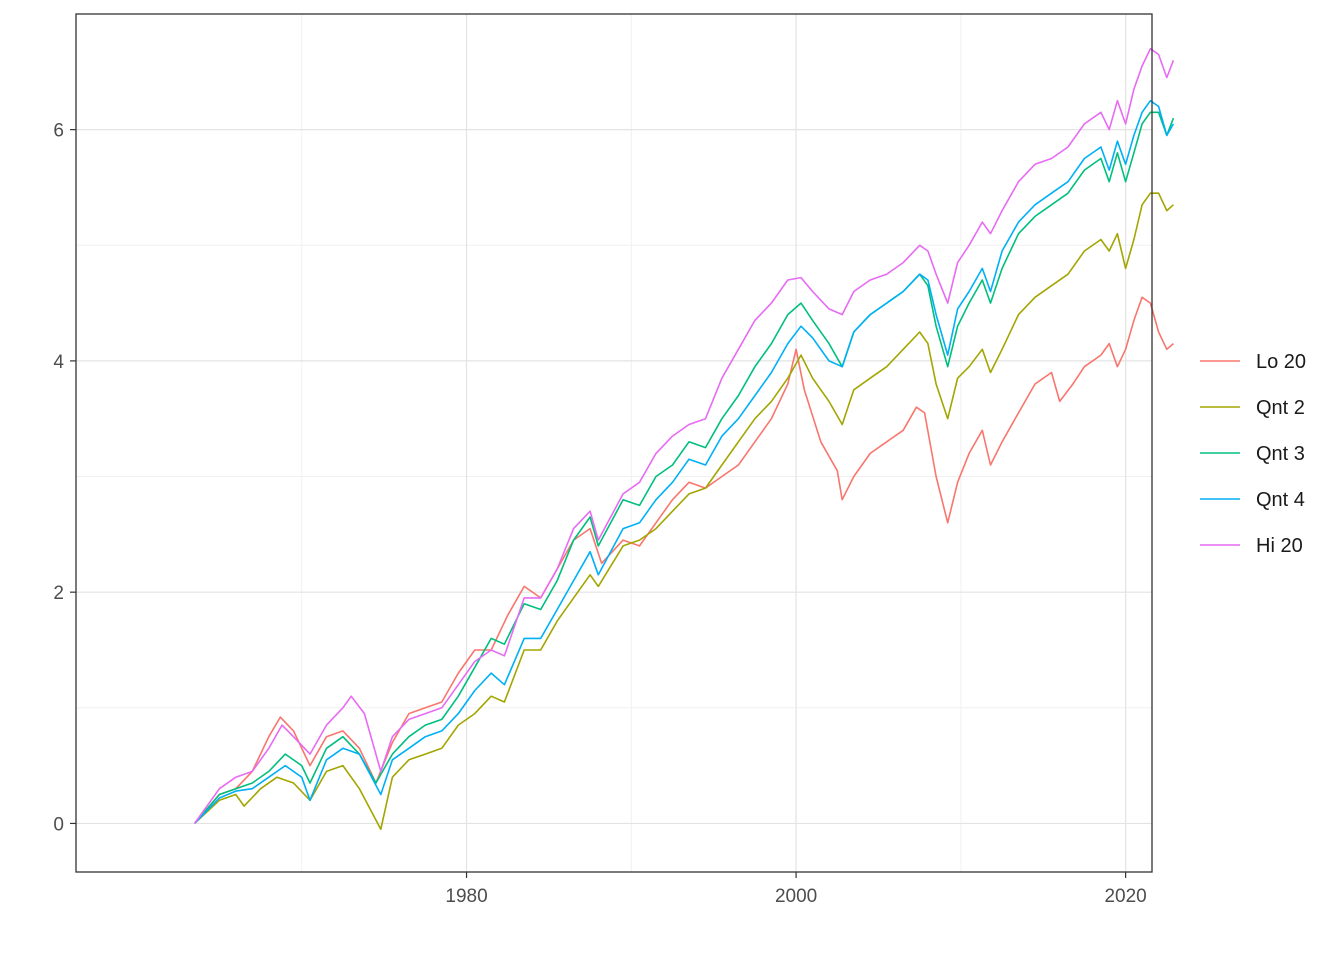  Describe the element at coordinates (1253, 454) in the screenshot. I see `legend: Lo 20 Qnt 2 Qnt 3 Qnt 4 Hi 20` at that location.